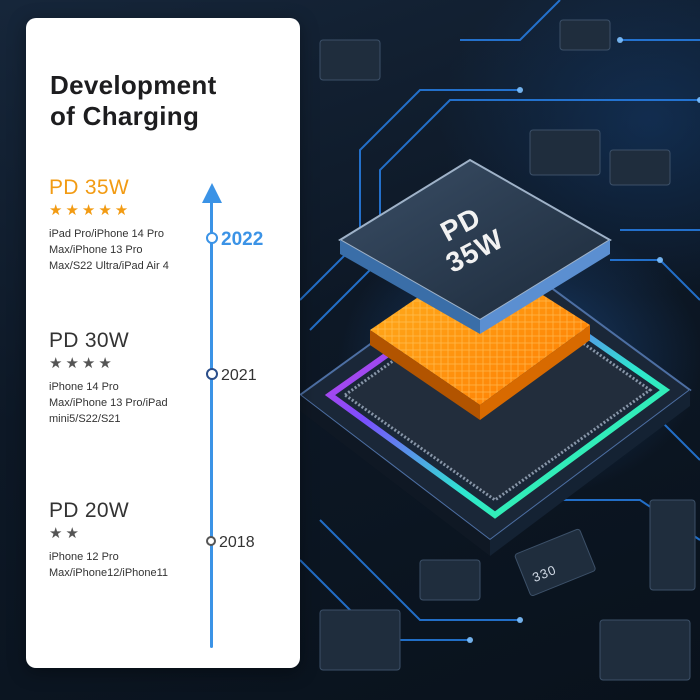 Image resolution: width=700 pixels, height=700 pixels. Describe the element at coordinates (237, 542) in the screenshot. I see `year-label: 2018` at that location.